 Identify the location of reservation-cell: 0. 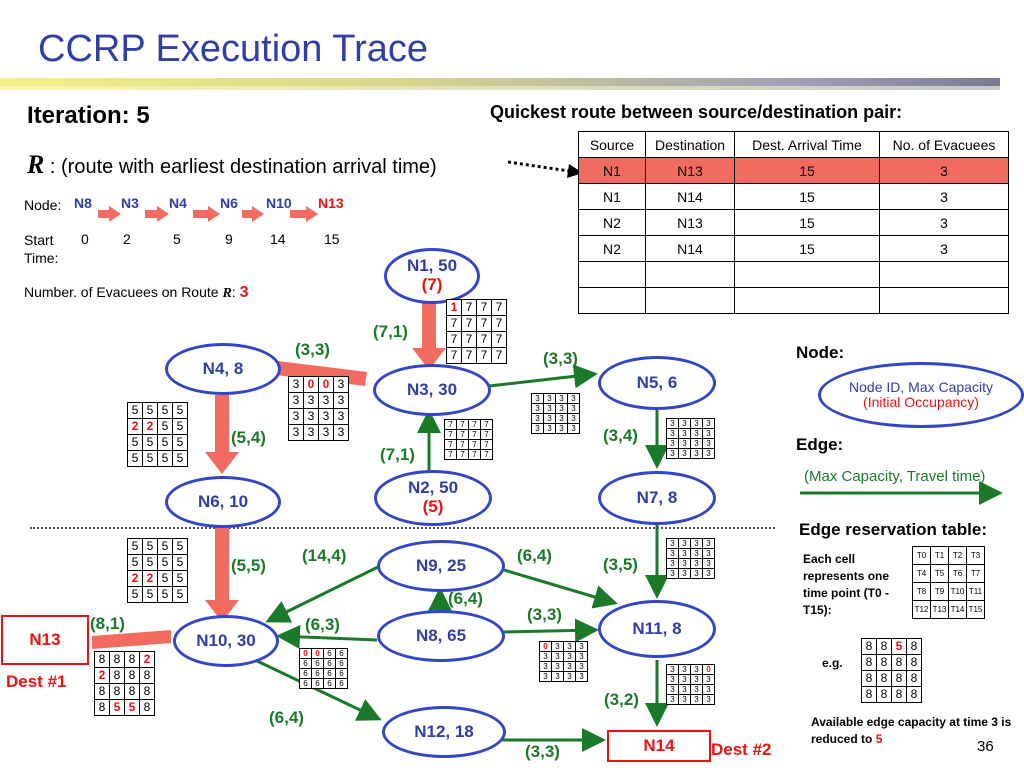
(545, 646).